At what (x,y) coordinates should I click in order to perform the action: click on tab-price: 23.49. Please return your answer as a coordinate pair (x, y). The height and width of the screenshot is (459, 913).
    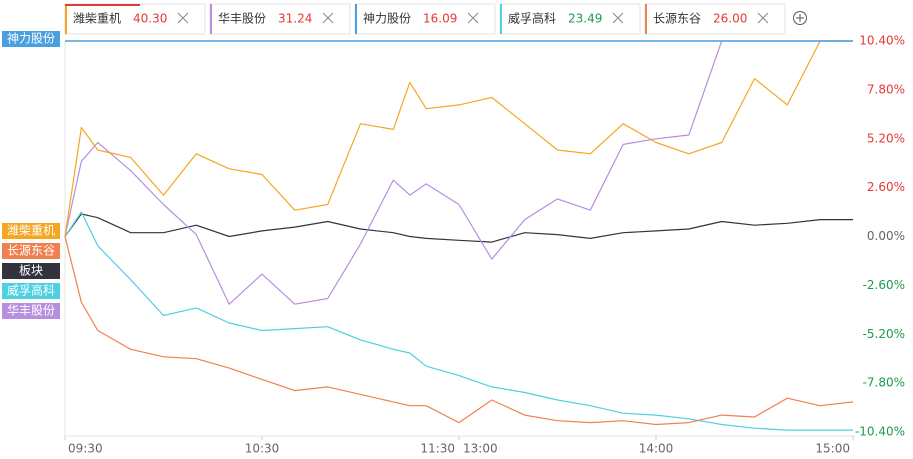
    Looking at the image, I should click on (585, 19).